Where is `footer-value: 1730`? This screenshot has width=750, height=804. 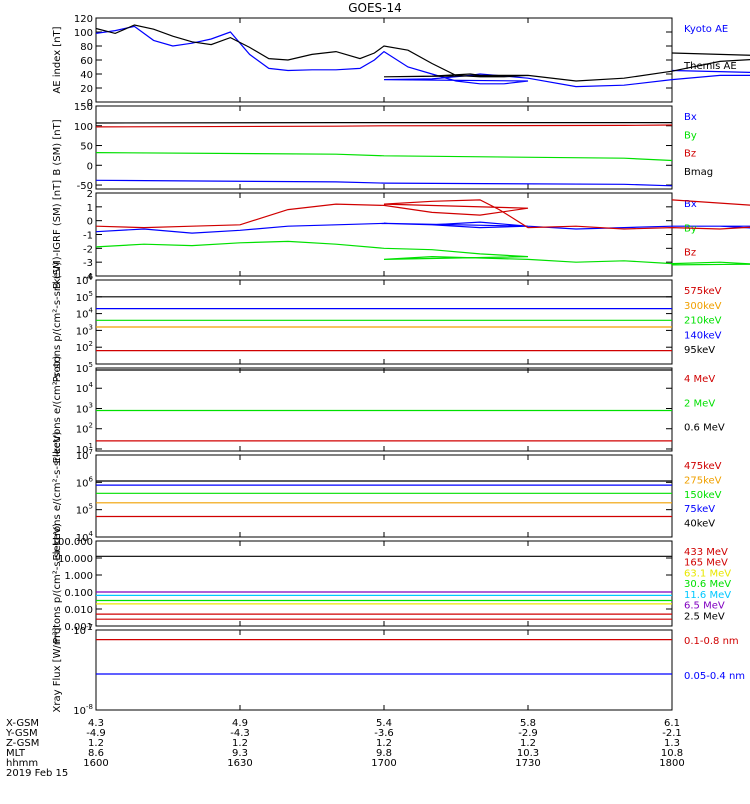
footer-value: 1730 is located at coordinates (527, 763).